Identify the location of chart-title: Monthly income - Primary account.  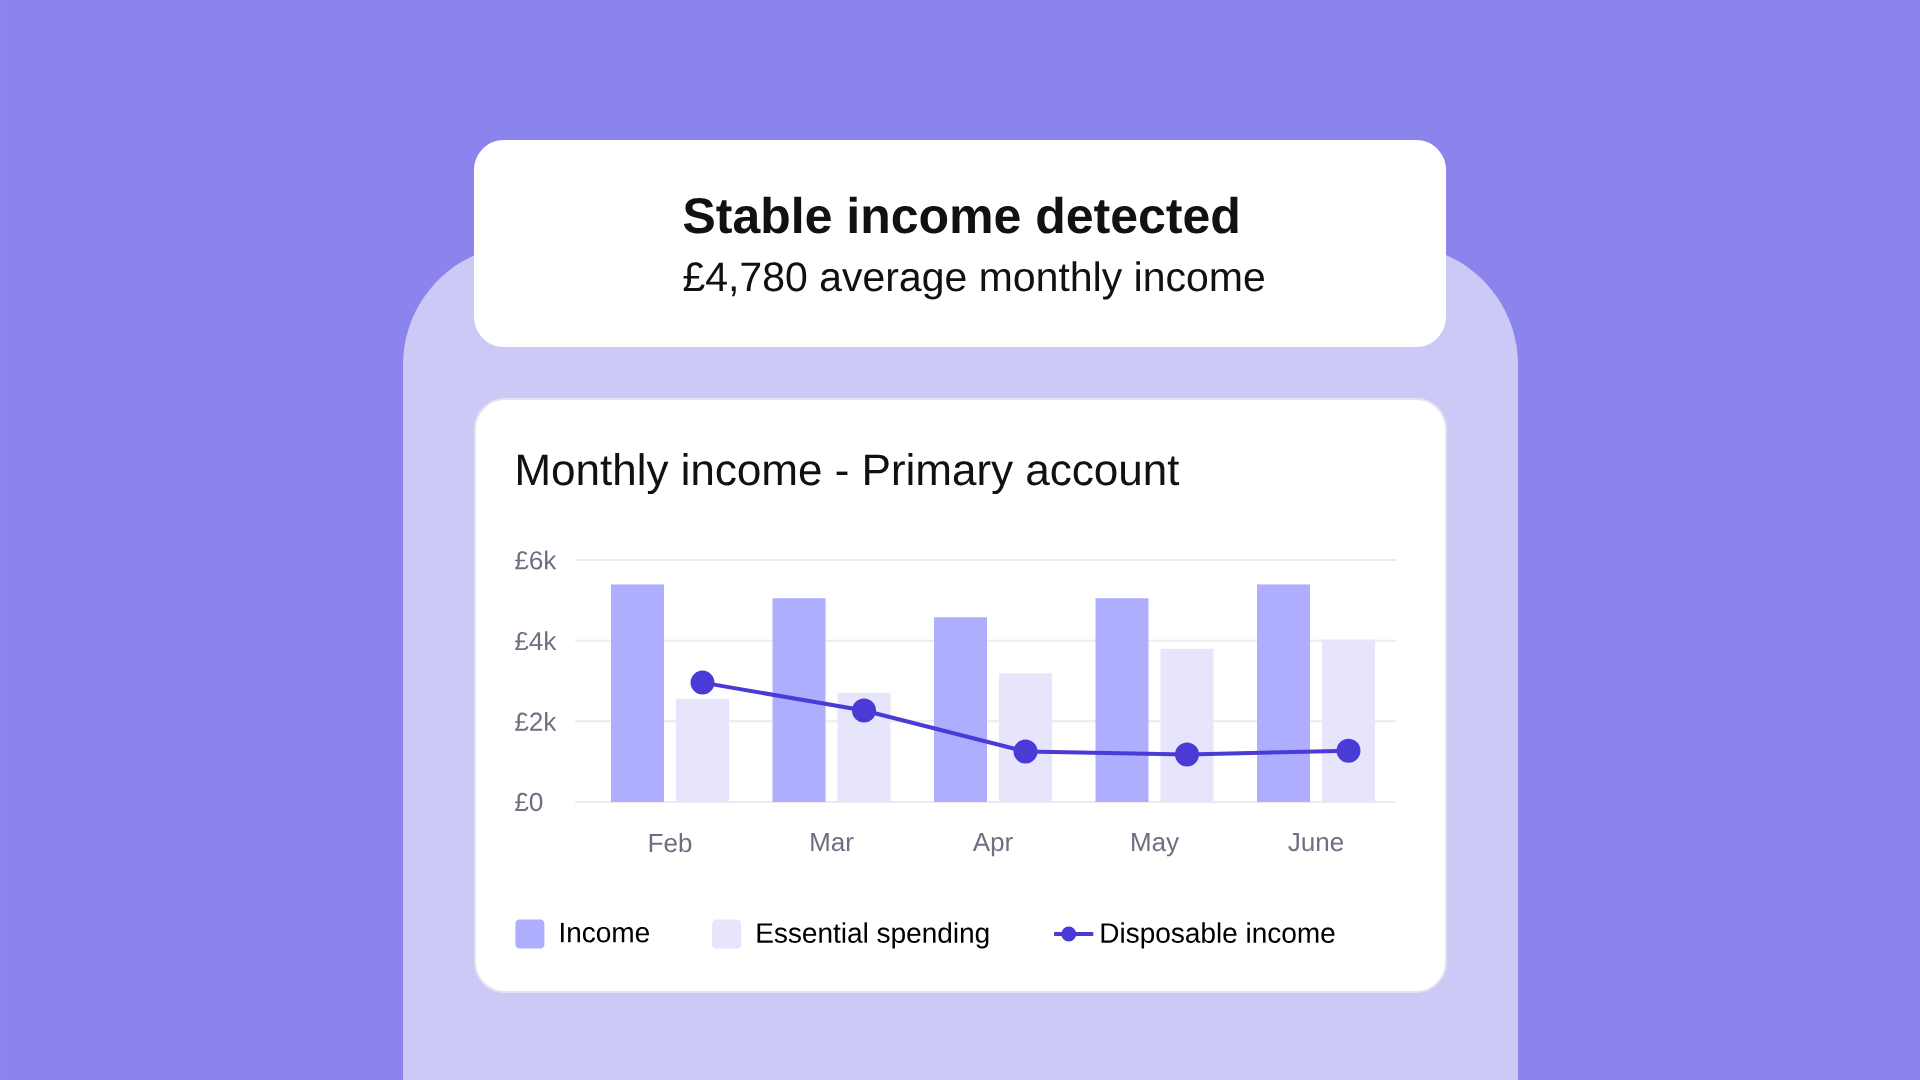
(849, 474).